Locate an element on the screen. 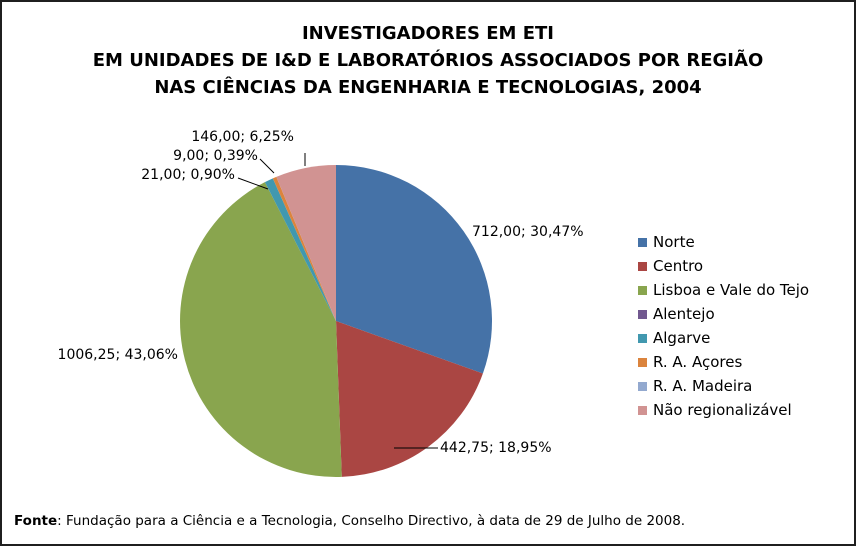 This screenshot has height=546, width=856. pie-slice-norte is located at coordinates (414, 269).